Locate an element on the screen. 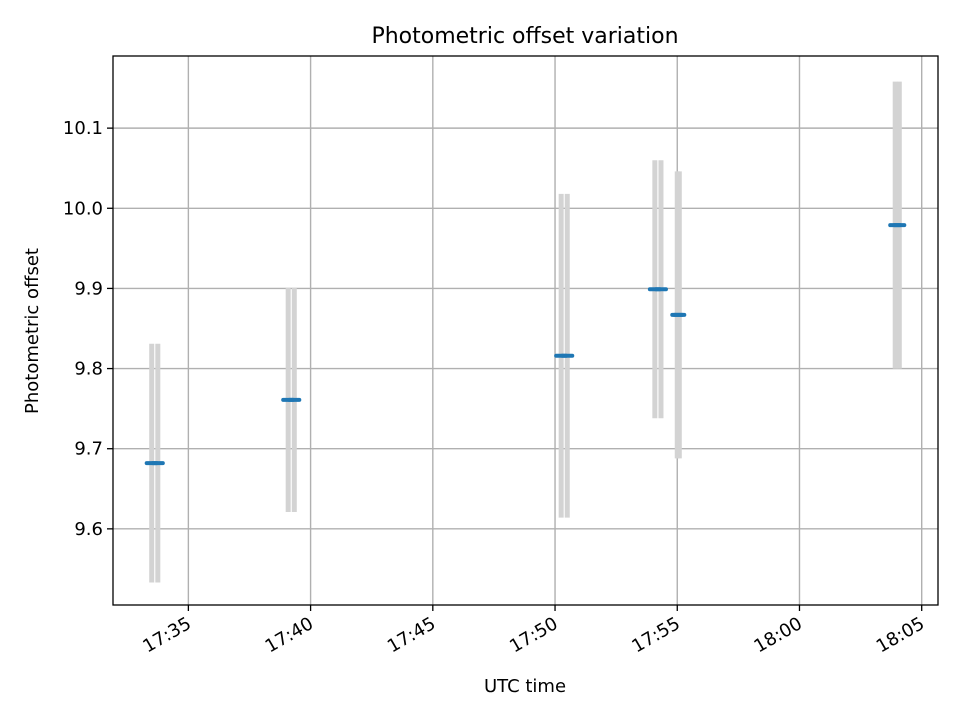 The width and height of the screenshot is (960, 720). y-axis-ticks: 9.6 9.7 9.8 9.9 10.0 10.1 is located at coordinates (88, 329).